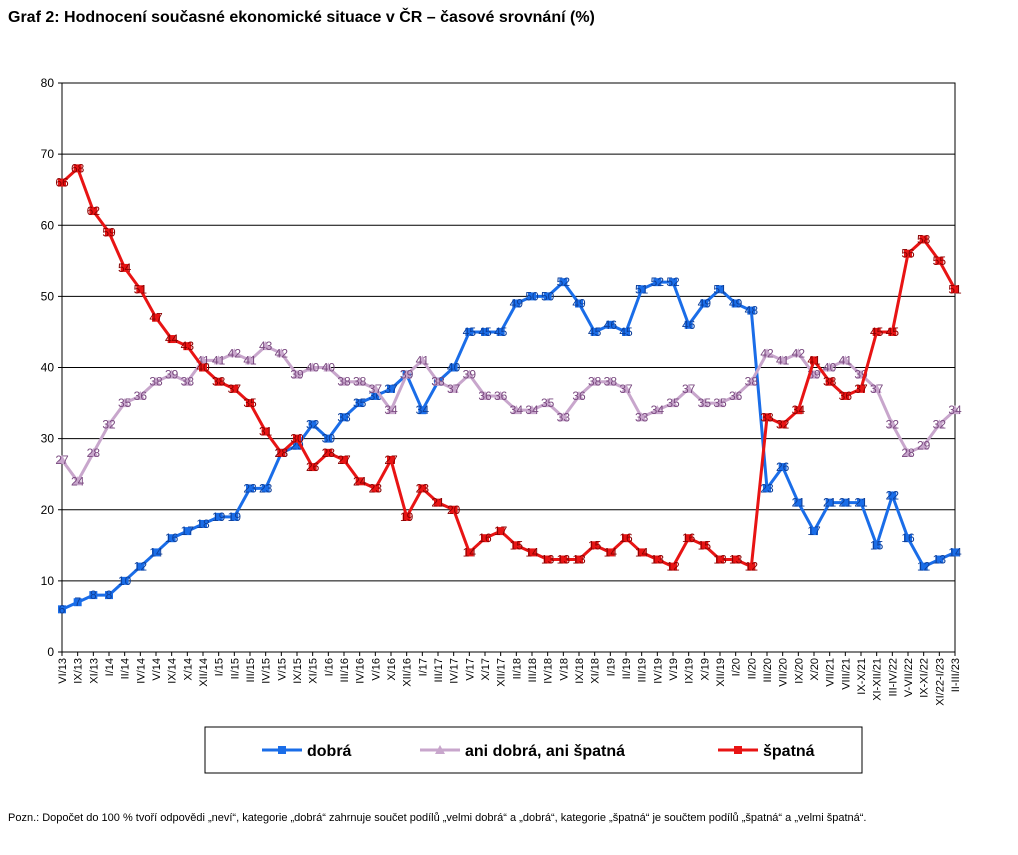 This screenshot has height=855, width=1018. Describe the element at coordinates (627, 668) in the screenshot. I see `x-tick-label: II/19` at that location.